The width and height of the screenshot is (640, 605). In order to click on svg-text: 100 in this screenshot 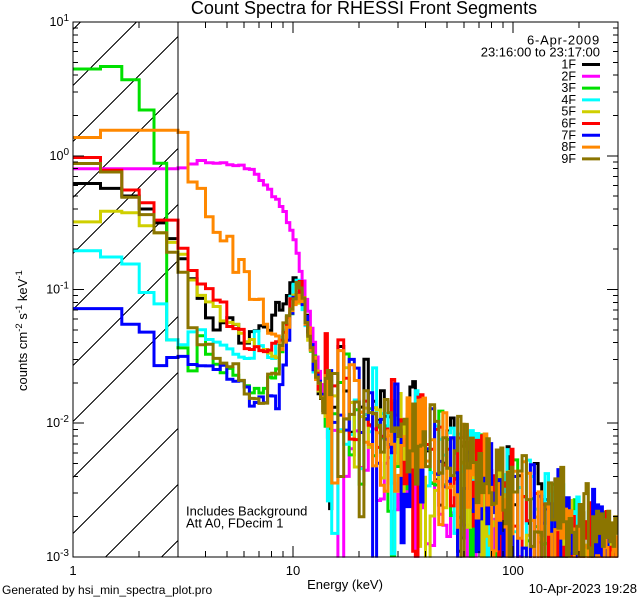, I will do `click(513, 570)`.